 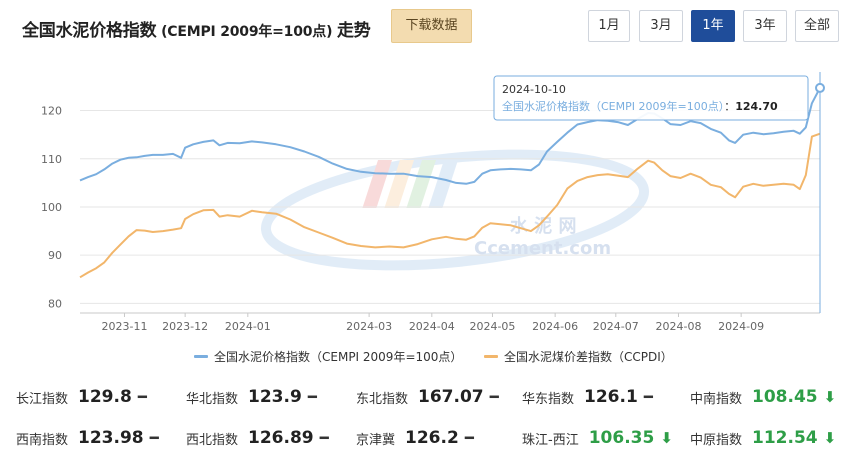 I want to click on x-tick-label: 2024-04, so click(x=432, y=326).